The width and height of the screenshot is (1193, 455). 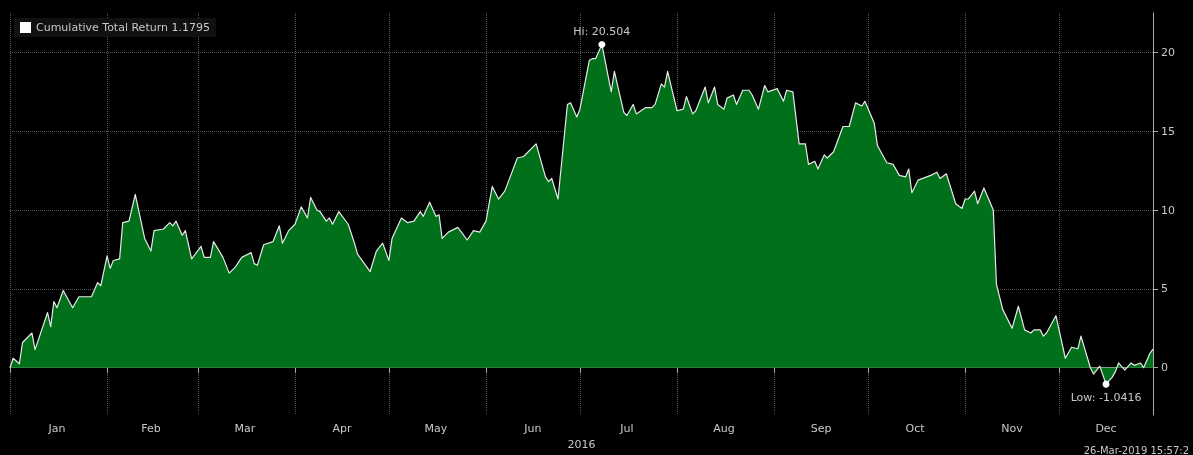 I want to click on annotation: Low: -1.0416, so click(x=1106, y=397).